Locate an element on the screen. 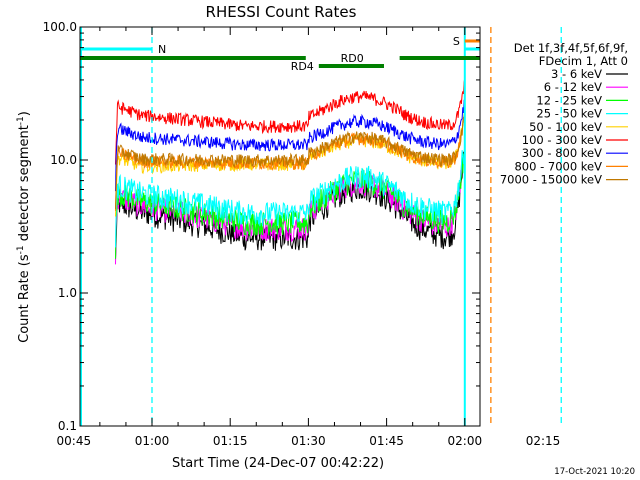 Image resolution: width=640 pixels, height=480 pixels. y-tick-label: 0.1 is located at coordinates (67, 426).